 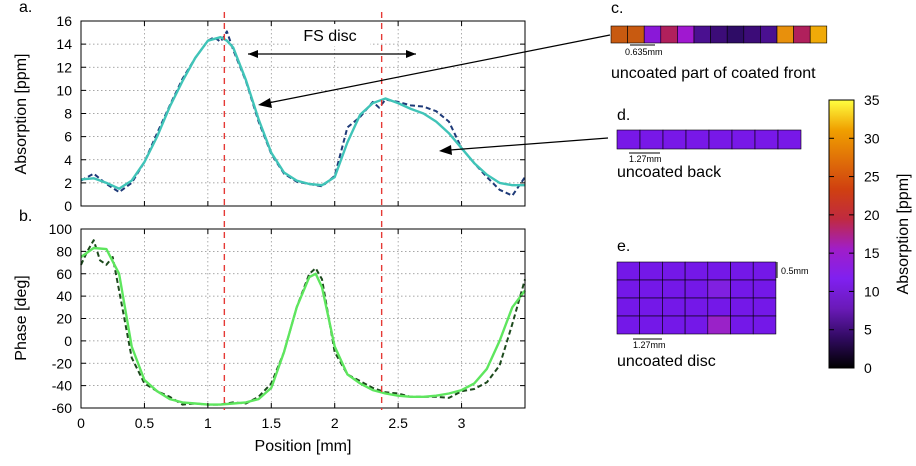 I want to click on absorption-y-tick-label: 4, so click(x=68, y=160).